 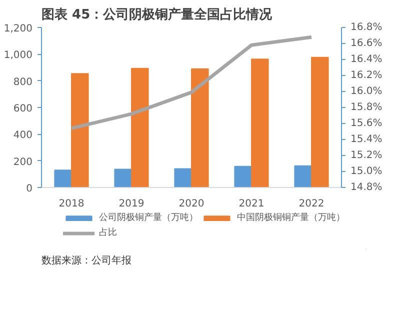 I want to click on y-tick-label: 200, so click(x=23, y=162).